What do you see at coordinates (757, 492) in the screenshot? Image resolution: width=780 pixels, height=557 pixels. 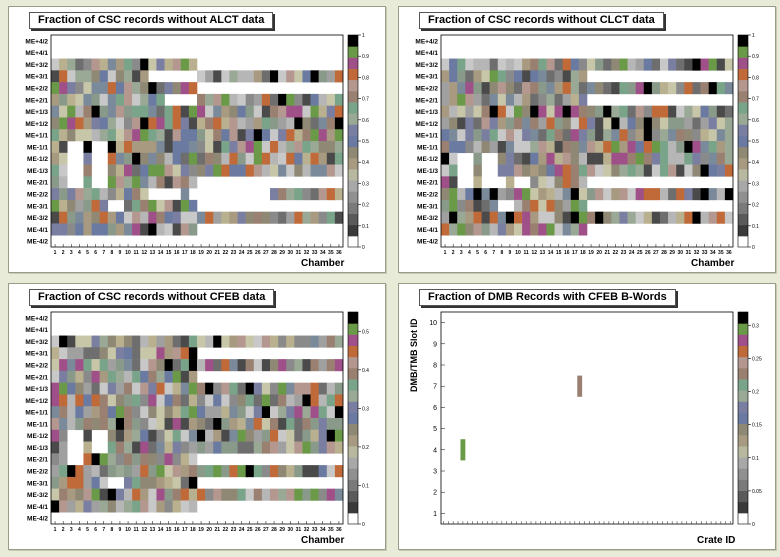 I see `colorbar-tick-label: 0.05` at bounding box center [757, 492].